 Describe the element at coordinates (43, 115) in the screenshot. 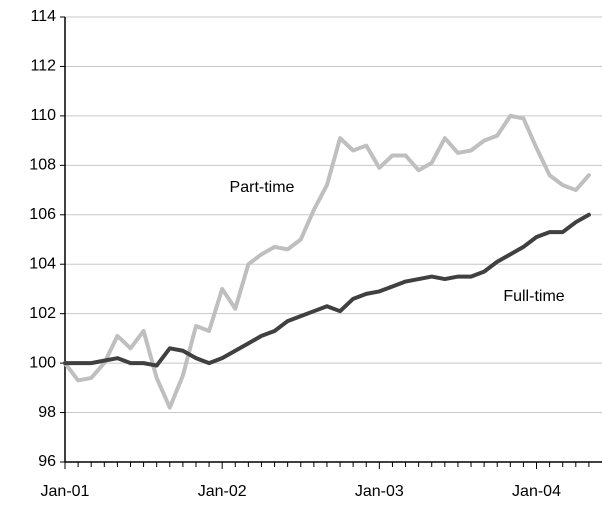

I see `y-tick-label: 110` at that location.